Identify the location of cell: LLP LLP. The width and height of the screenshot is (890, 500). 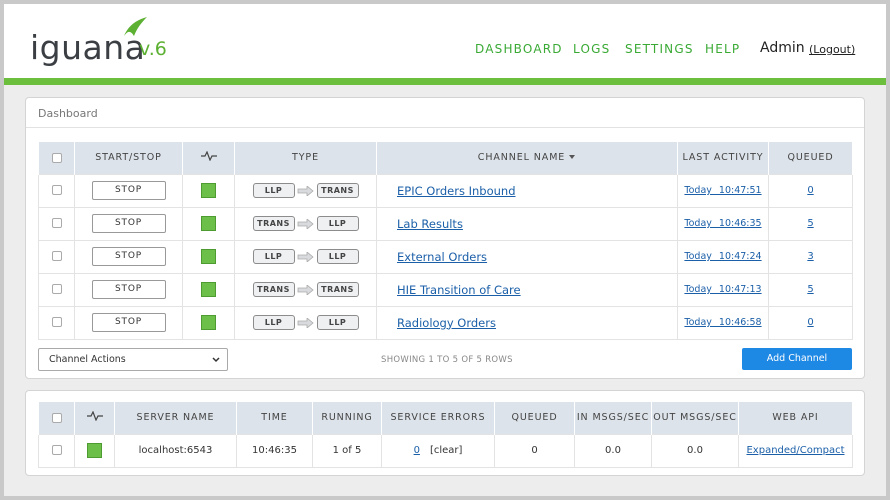
(305, 256).